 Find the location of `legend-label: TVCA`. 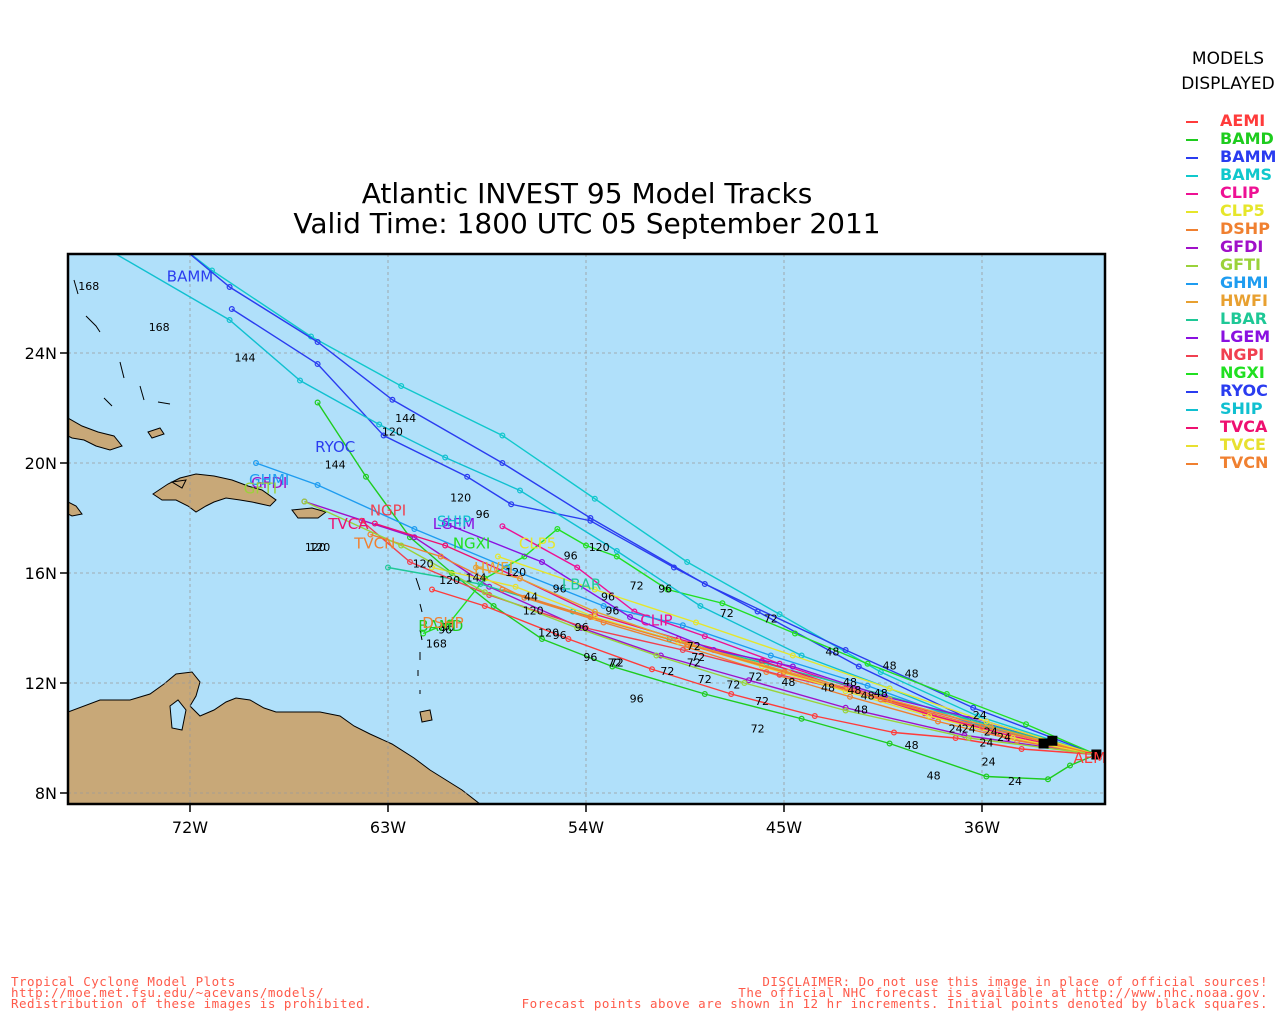

legend-label: TVCA is located at coordinates (1244, 426).